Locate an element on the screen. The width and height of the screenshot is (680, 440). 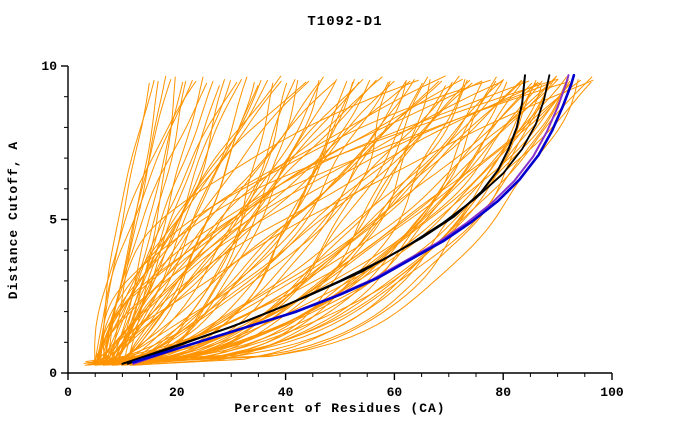
y-tick-label: 5 is located at coordinates (53, 220).